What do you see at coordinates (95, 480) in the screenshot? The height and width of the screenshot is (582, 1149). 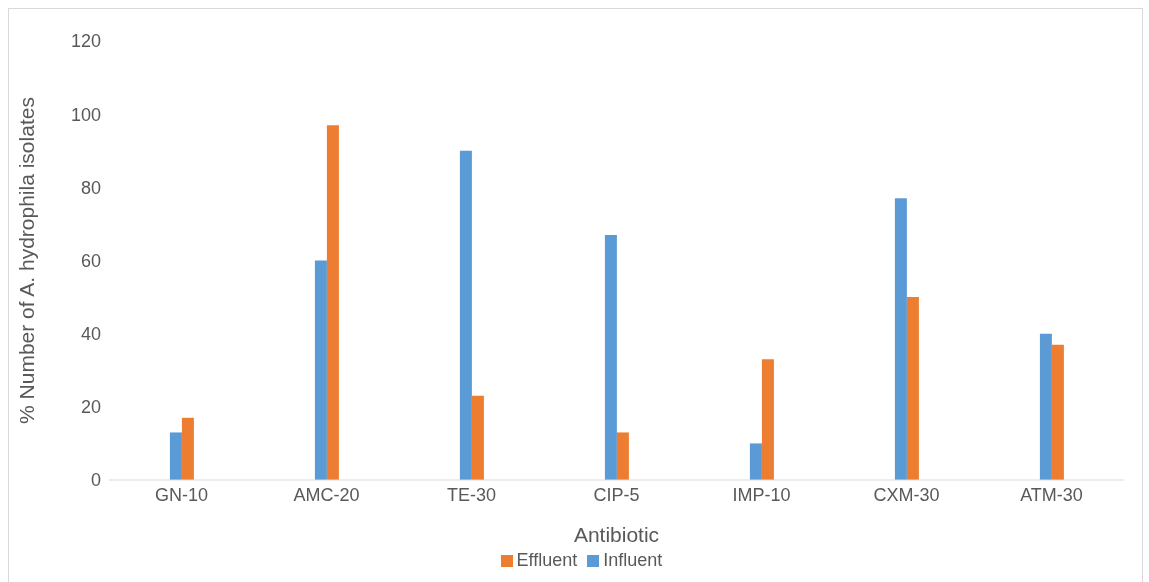 I see `y-tick-label: 0` at bounding box center [95, 480].